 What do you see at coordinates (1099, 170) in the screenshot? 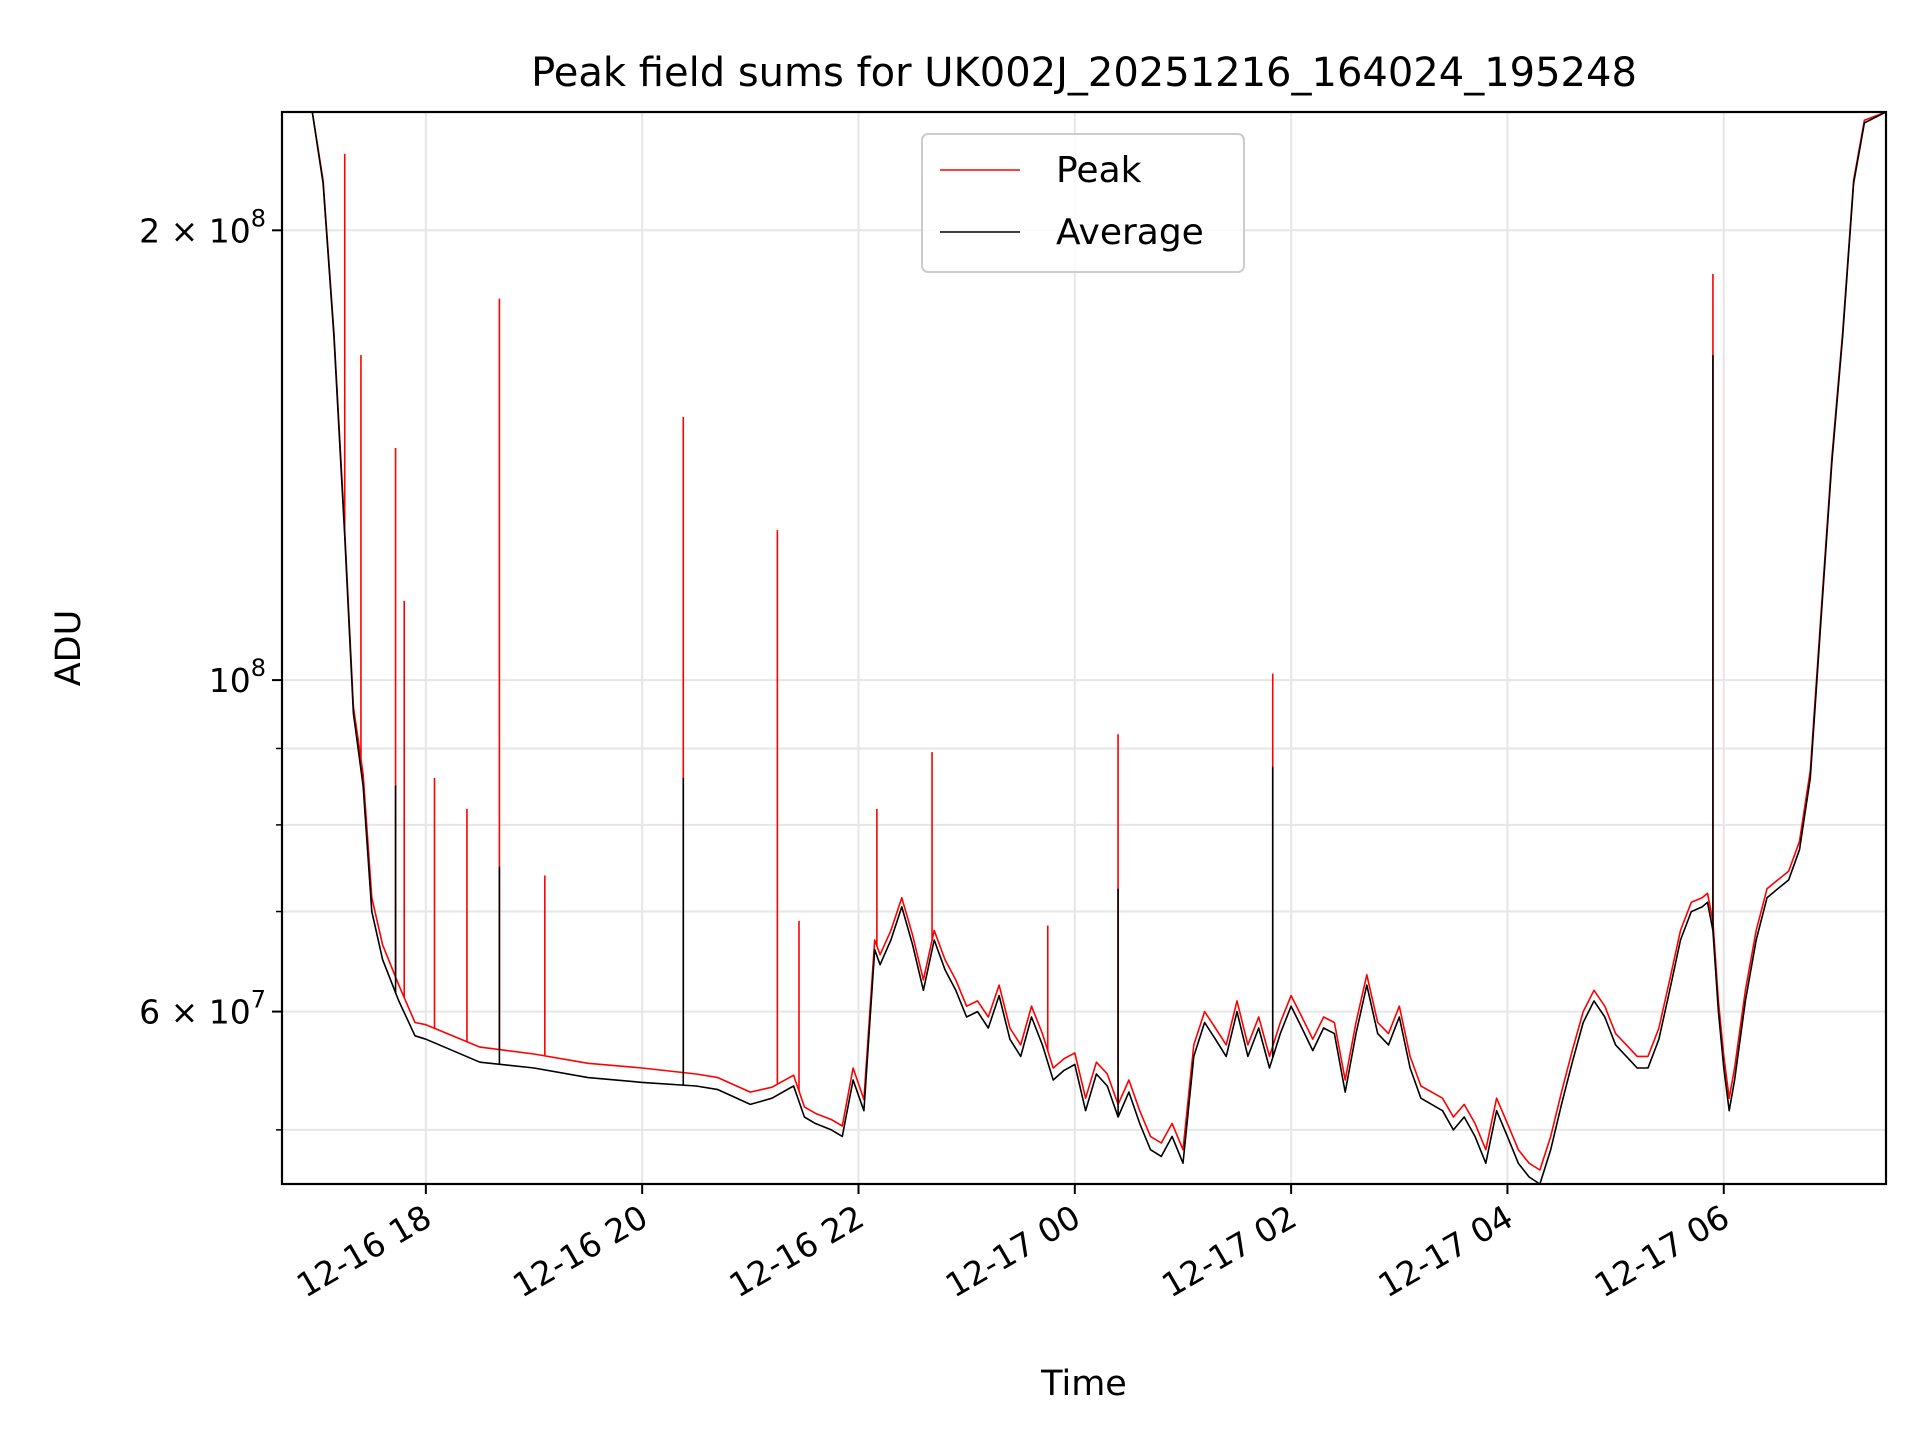
I see `legend-peak-label: Peak` at bounding box center [1099, 170].